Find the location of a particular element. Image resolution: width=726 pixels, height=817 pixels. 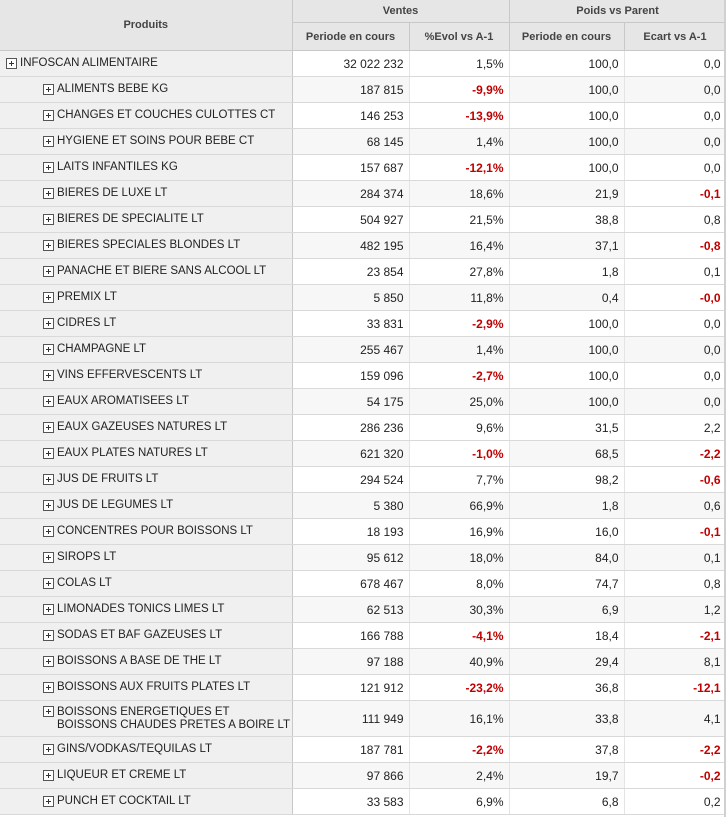

table-row: CIDRES LT 33 831 -2,9% 100,0 0,0 is located at coordinates (363, 323).